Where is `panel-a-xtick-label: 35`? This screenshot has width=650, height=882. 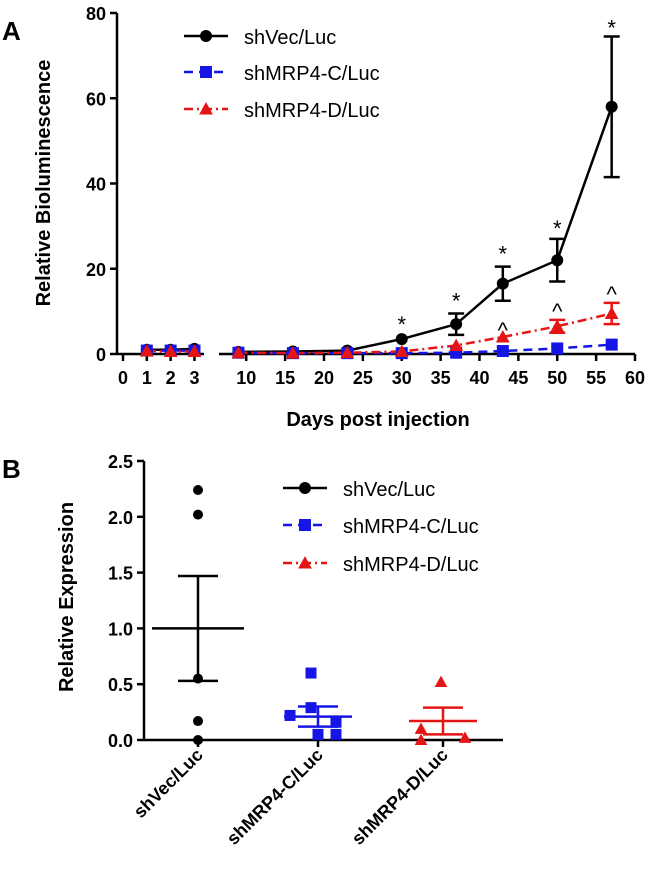 panel-a-xtick-label: 35 is located at coordinates (441, 378).